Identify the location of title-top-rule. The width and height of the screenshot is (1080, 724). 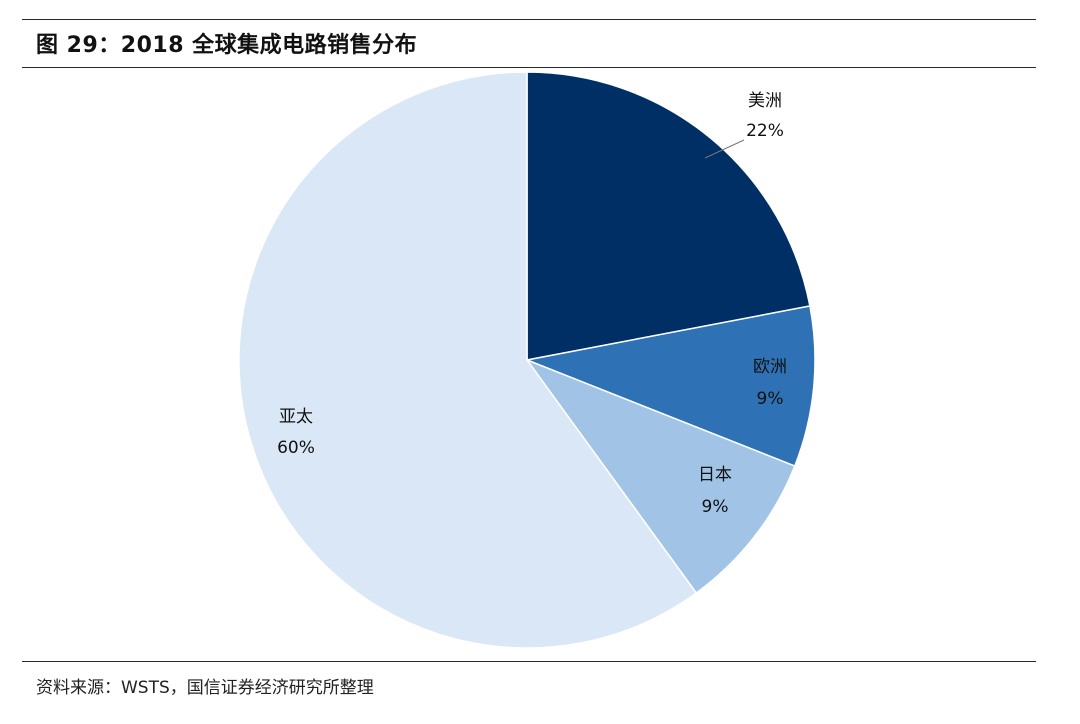
(529, 19).